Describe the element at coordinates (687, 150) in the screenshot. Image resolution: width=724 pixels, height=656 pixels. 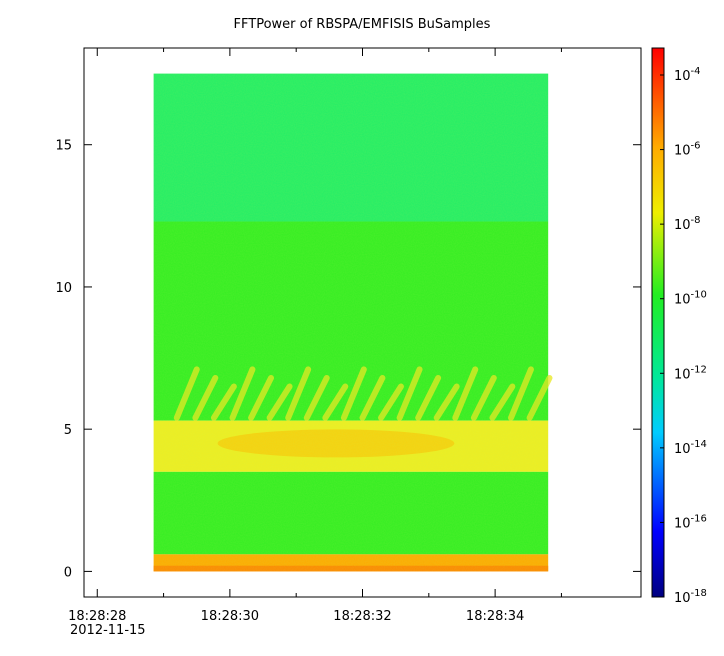
I see `colorbar-tick-label: 10⁻⁶` at that location.